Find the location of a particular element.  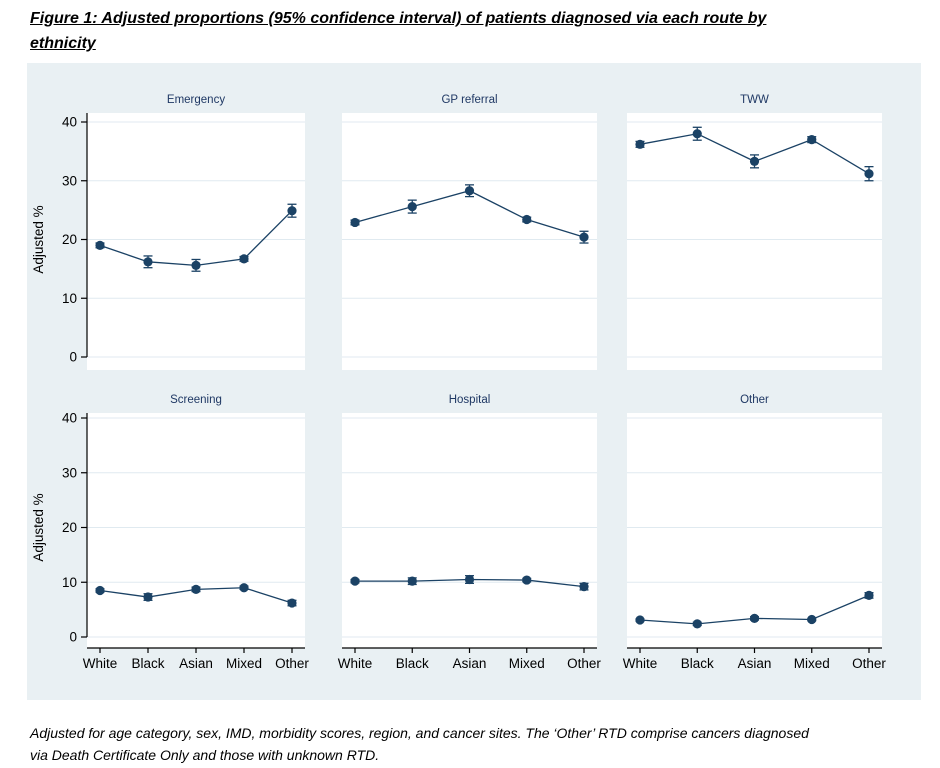

panel-gp-referral: GP referral is located at coordinates (469, 232).